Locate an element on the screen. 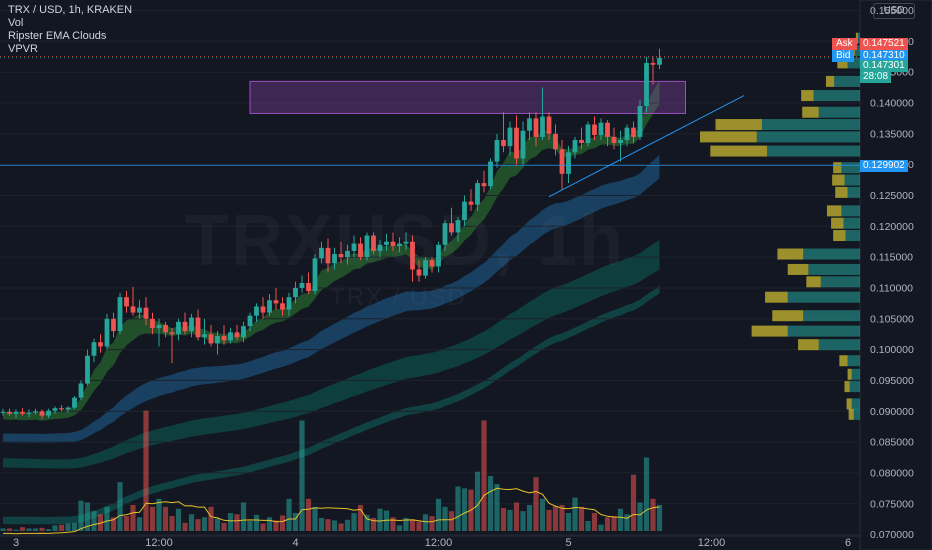 This screenshot has height=550, width=932. price-tick-label: 0.080000 is located at coordinates (892, 473).